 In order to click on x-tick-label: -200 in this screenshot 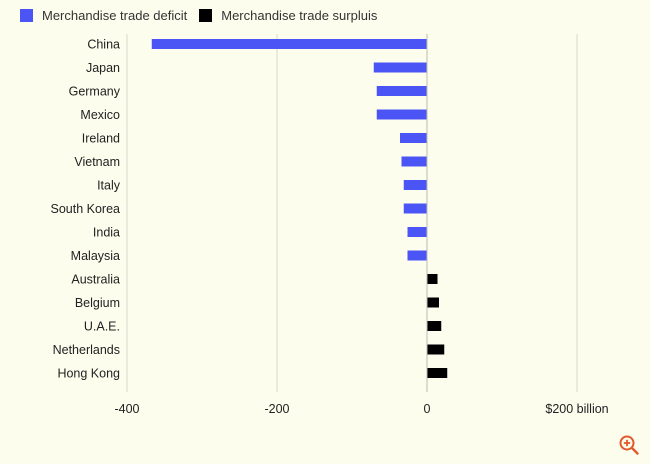, I will do `click(276, 409)`.